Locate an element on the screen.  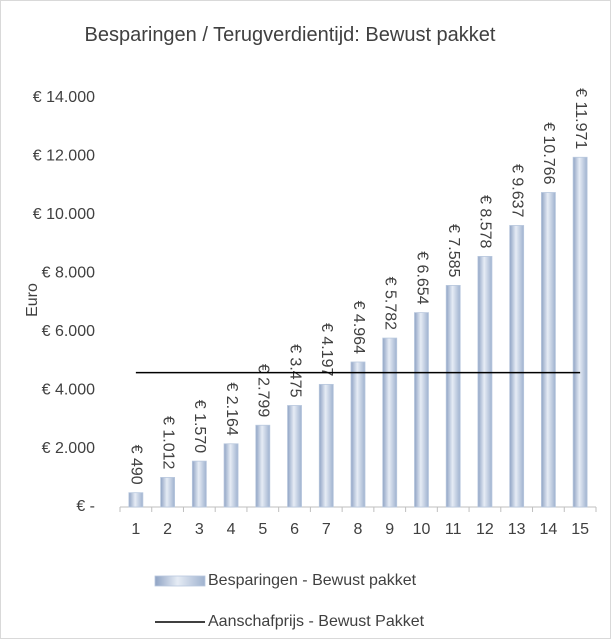
data-label: € 1.012 is located at coordinates (167, 442).